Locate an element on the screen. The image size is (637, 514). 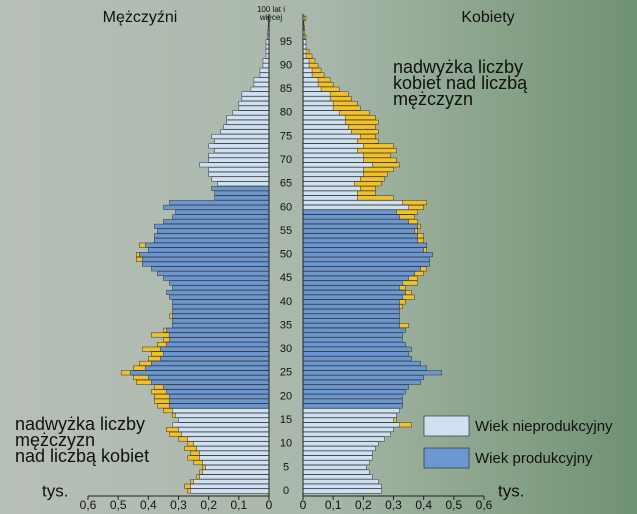
annotation: mężczyzn is located at coordinates (55, 440).